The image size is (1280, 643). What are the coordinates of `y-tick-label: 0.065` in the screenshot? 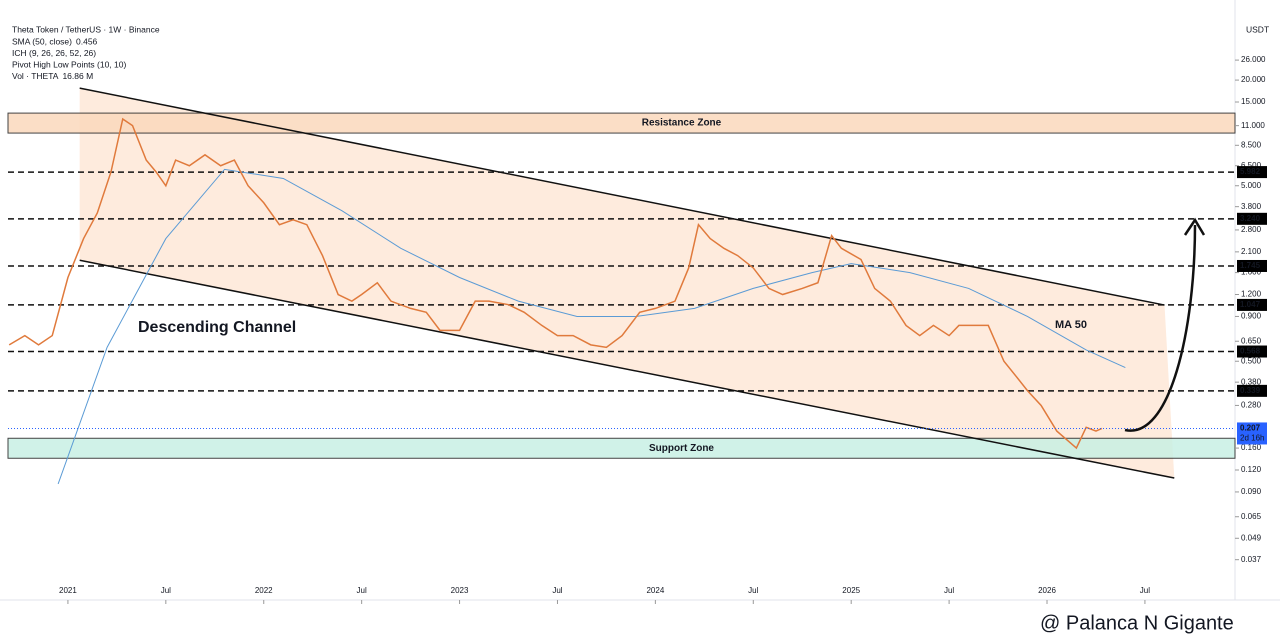 It's located at (1251, 516).